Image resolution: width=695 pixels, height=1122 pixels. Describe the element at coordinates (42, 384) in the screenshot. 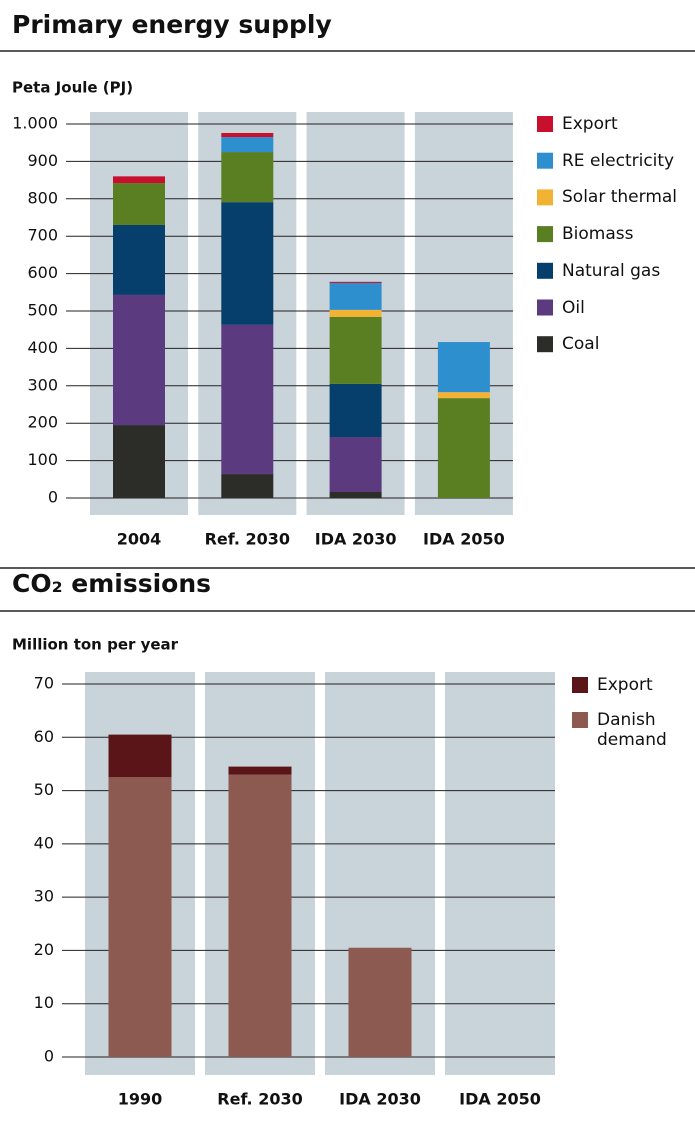

I see `y-tick-label: 300` at that location.